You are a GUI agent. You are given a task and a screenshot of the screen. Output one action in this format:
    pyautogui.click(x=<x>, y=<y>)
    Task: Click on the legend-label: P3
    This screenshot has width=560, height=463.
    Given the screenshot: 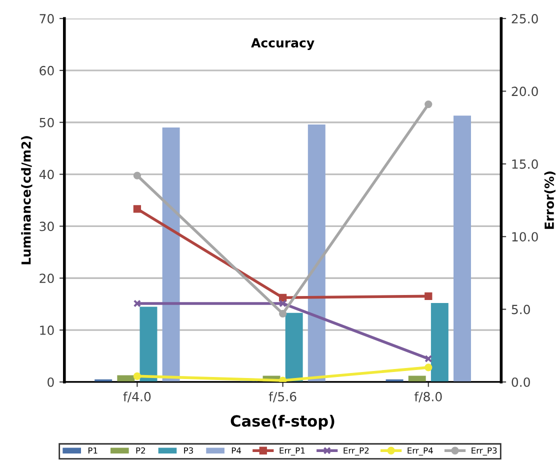 What is the action you would take?
    pyautogui.click(x=188, y=450)
    